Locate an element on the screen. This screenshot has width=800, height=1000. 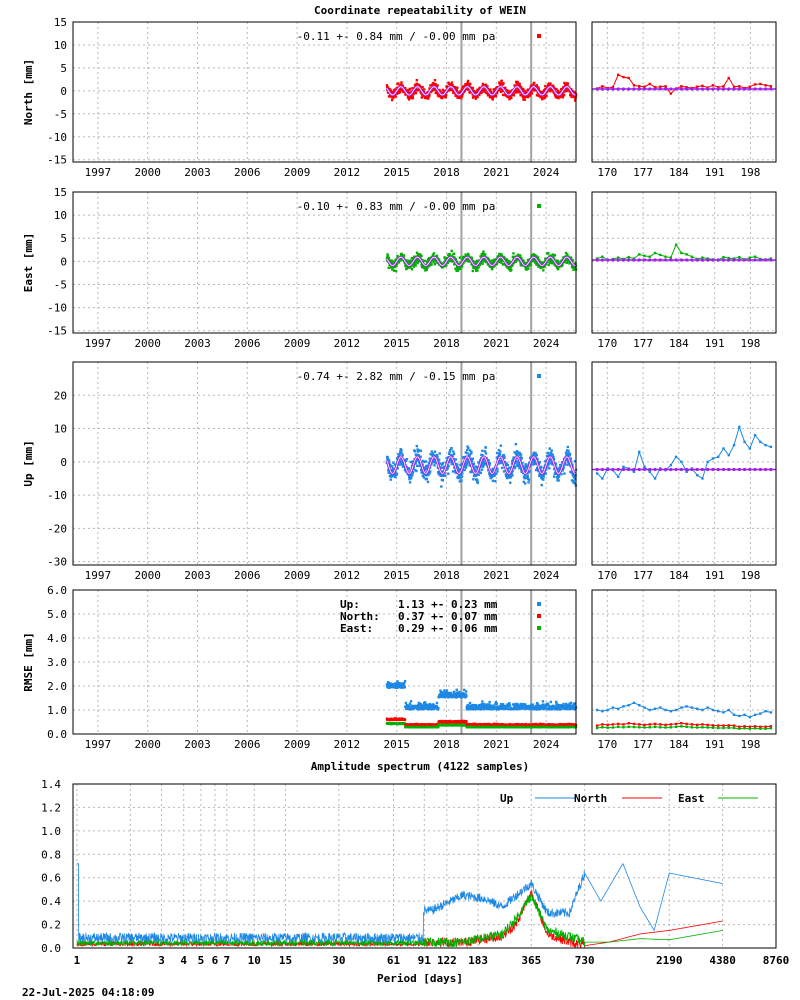
spectrum-xlabel: Period [days] is located at coordinates (420, 978).